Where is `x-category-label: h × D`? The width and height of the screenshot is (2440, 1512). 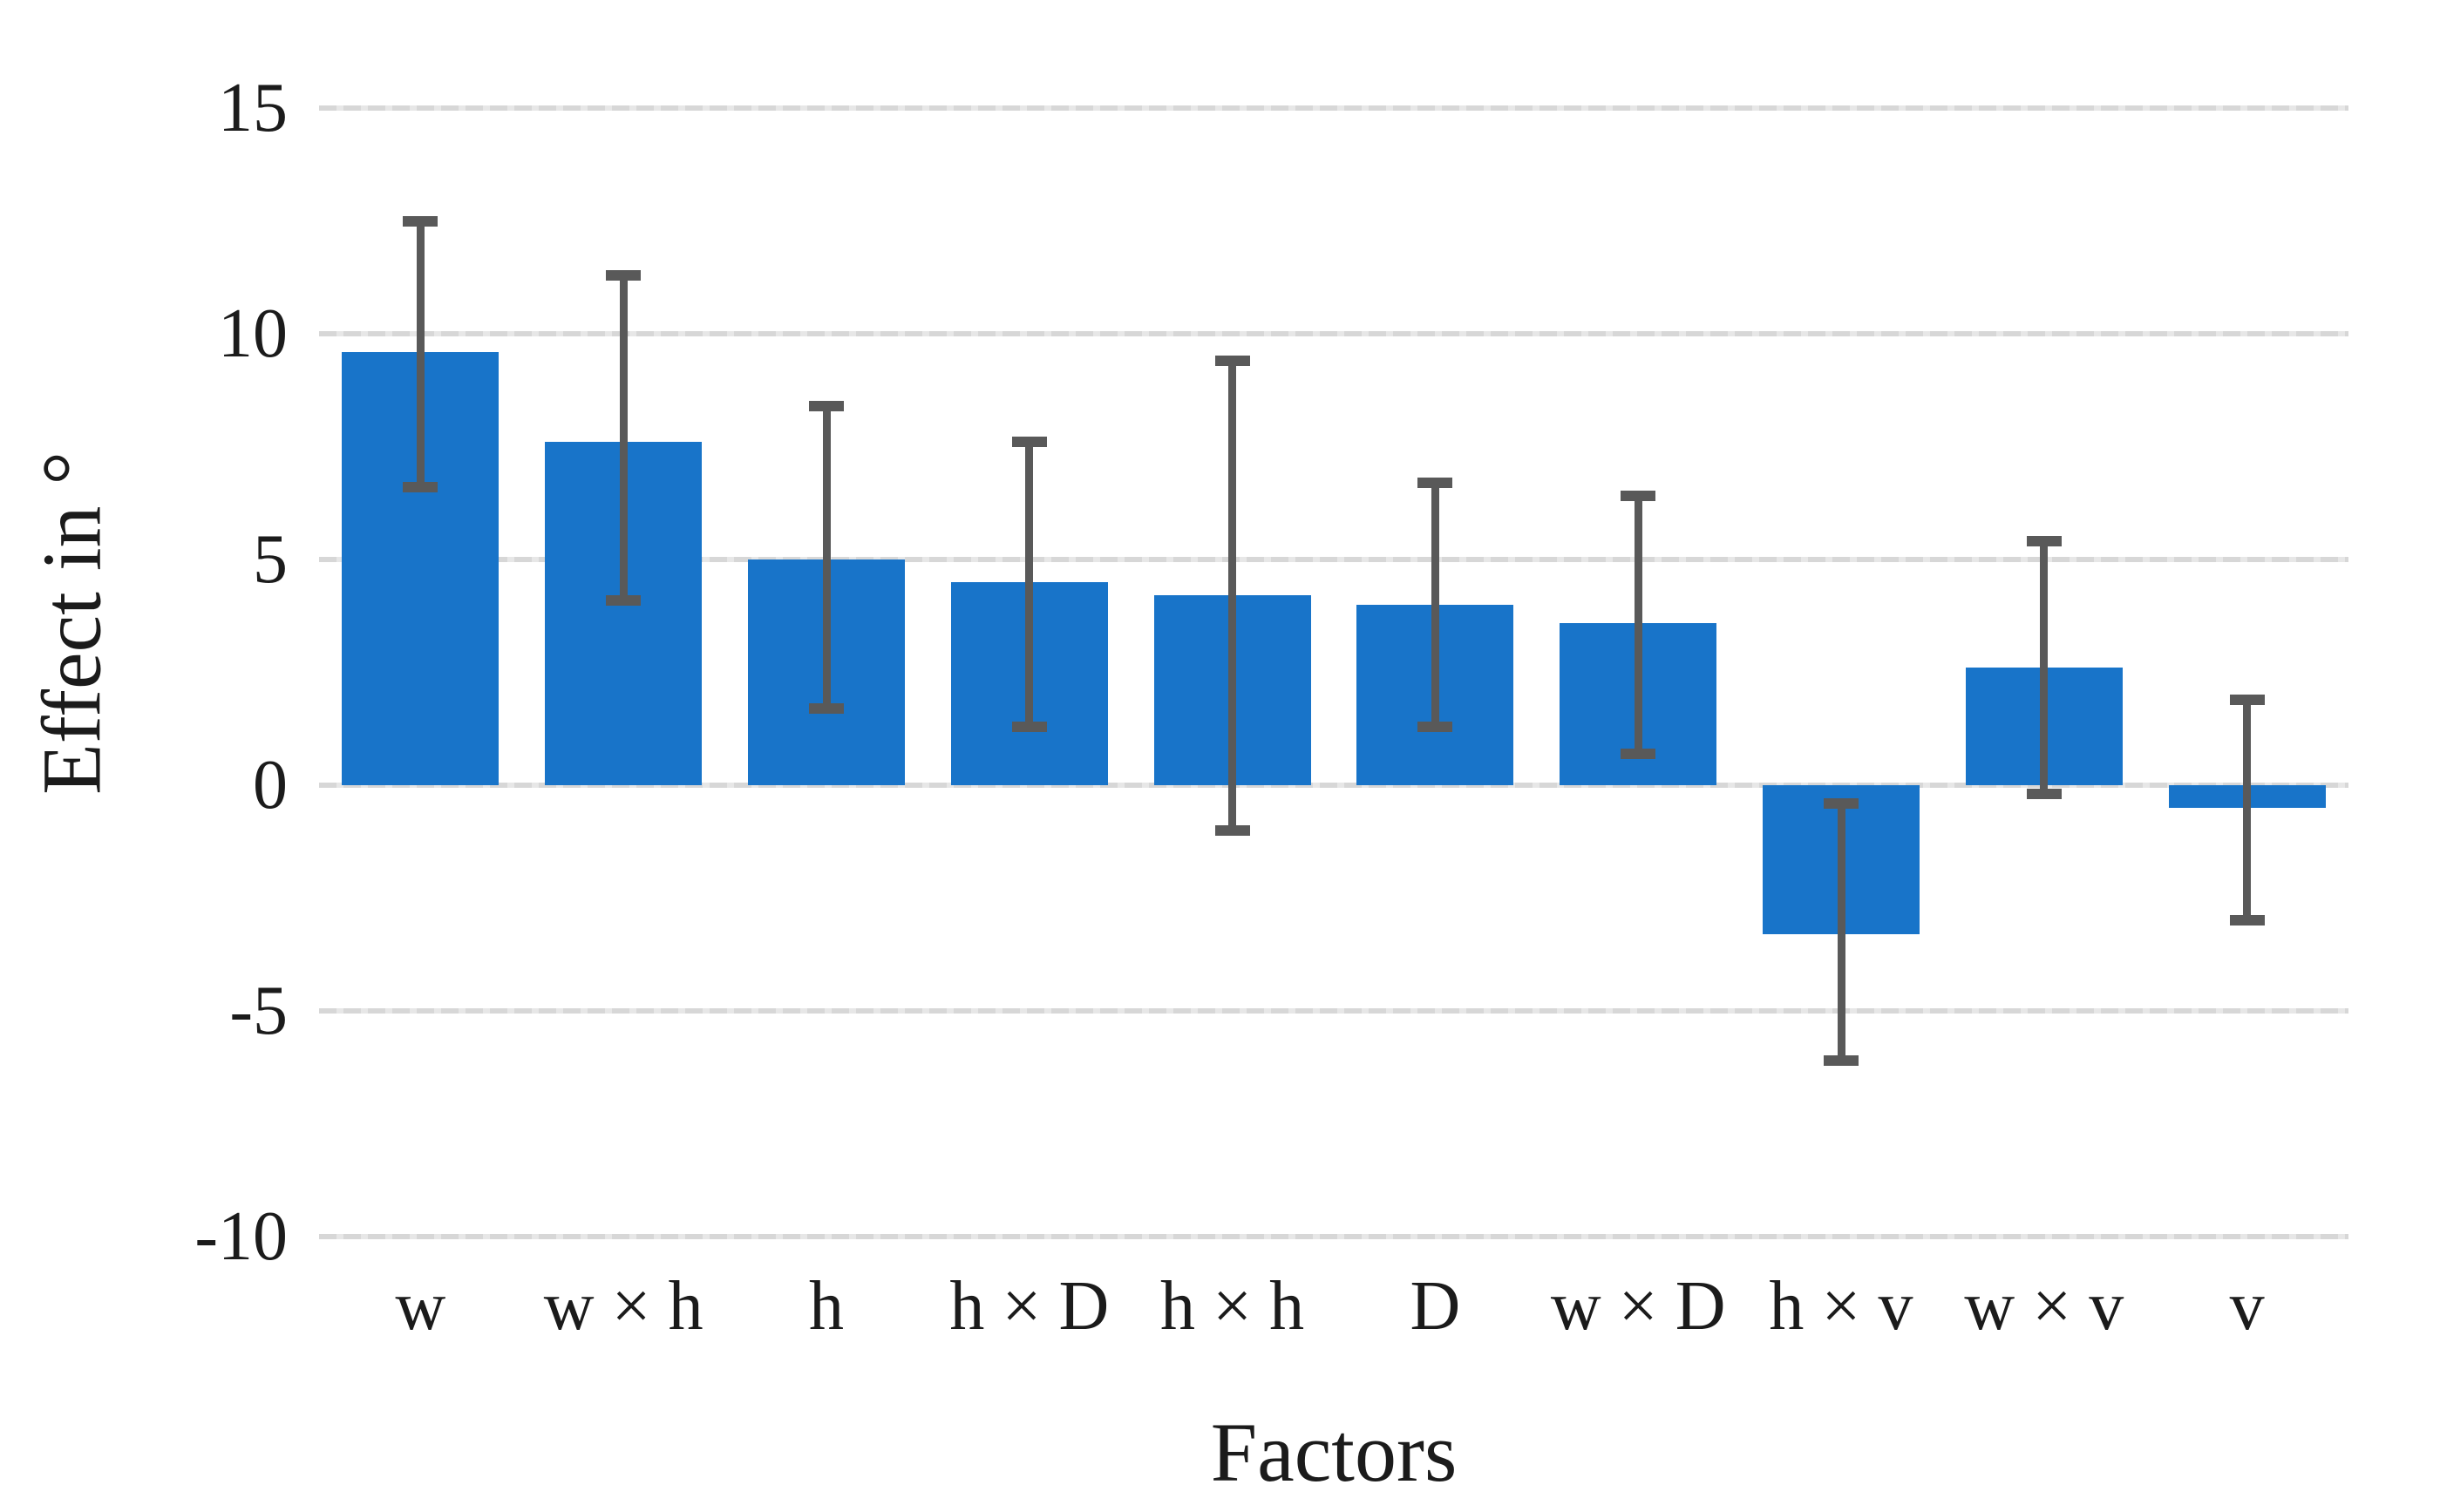
x-category-label: h × D is located at coordinates (1029, 1306).